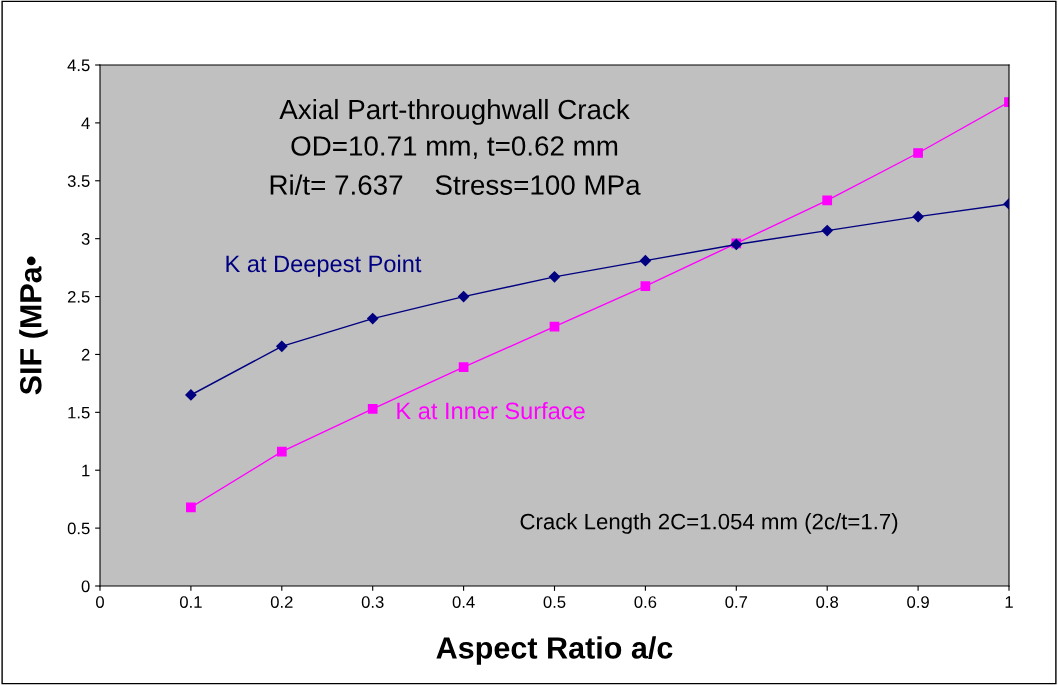  I want to click on x-tick-label: 0.1, so click(190, 602).